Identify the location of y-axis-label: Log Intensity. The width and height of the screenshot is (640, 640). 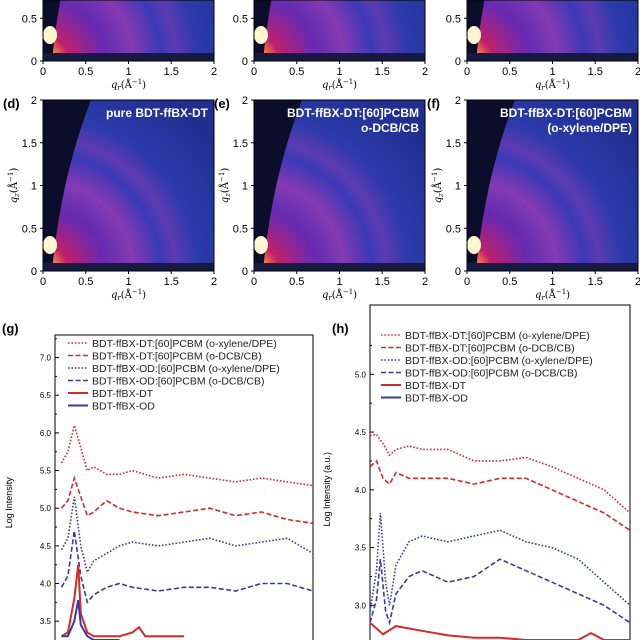
(9, 503).